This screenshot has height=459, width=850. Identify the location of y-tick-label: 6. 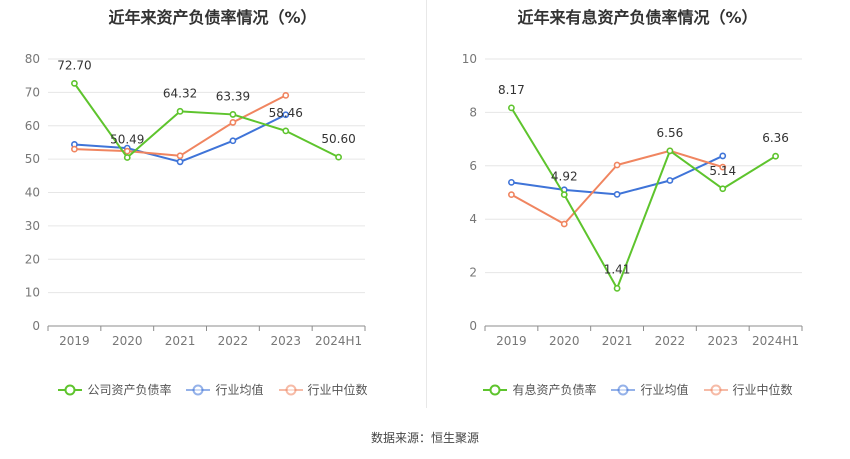
(473, 166).